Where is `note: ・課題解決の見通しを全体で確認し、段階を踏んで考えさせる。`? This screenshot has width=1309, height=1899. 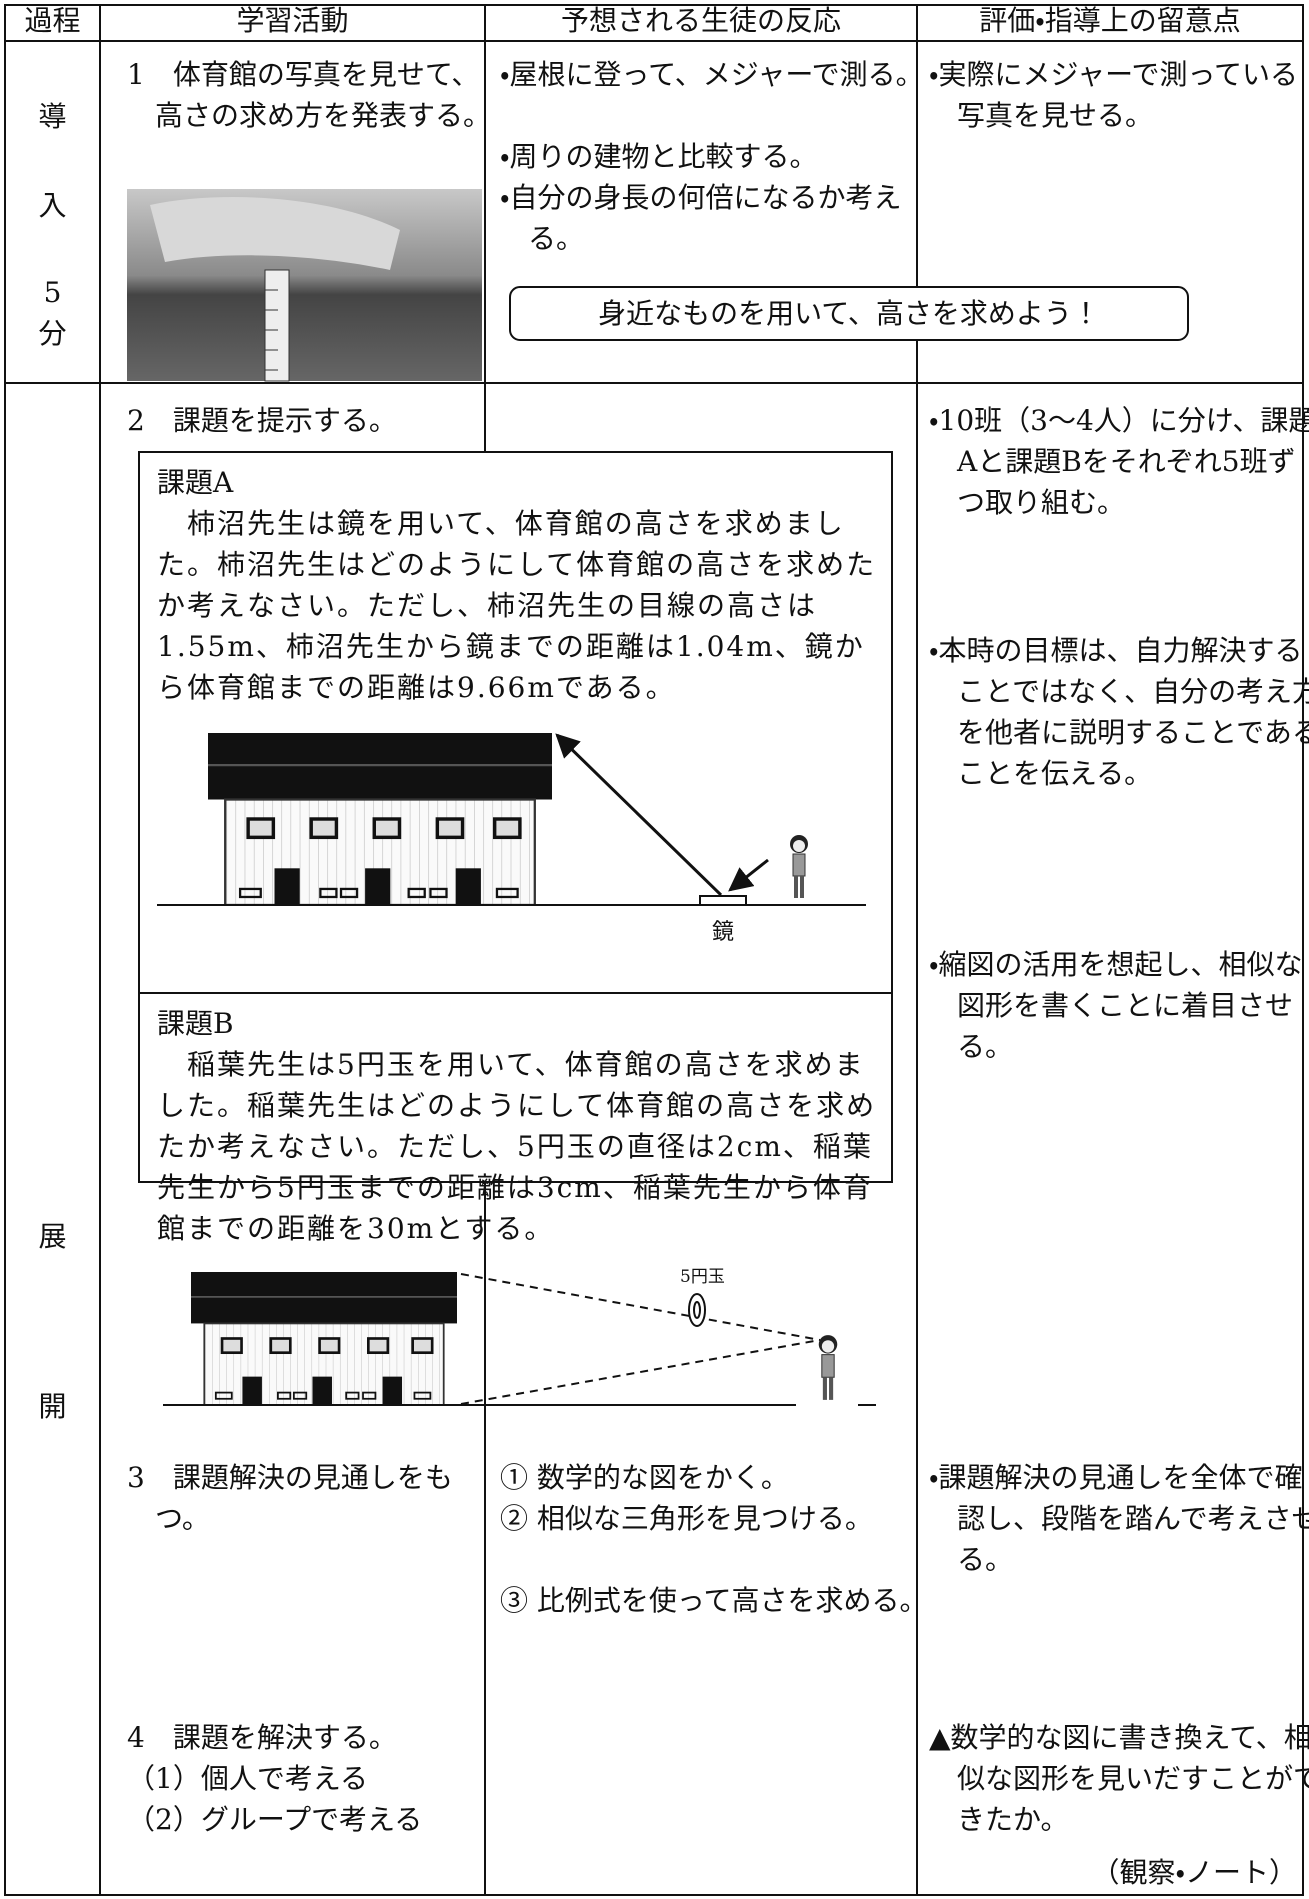
note: ・課題解決の見通しを全体で確認し、段階を踏んで考えさせる。 is located at coordinates (1119, 1518).